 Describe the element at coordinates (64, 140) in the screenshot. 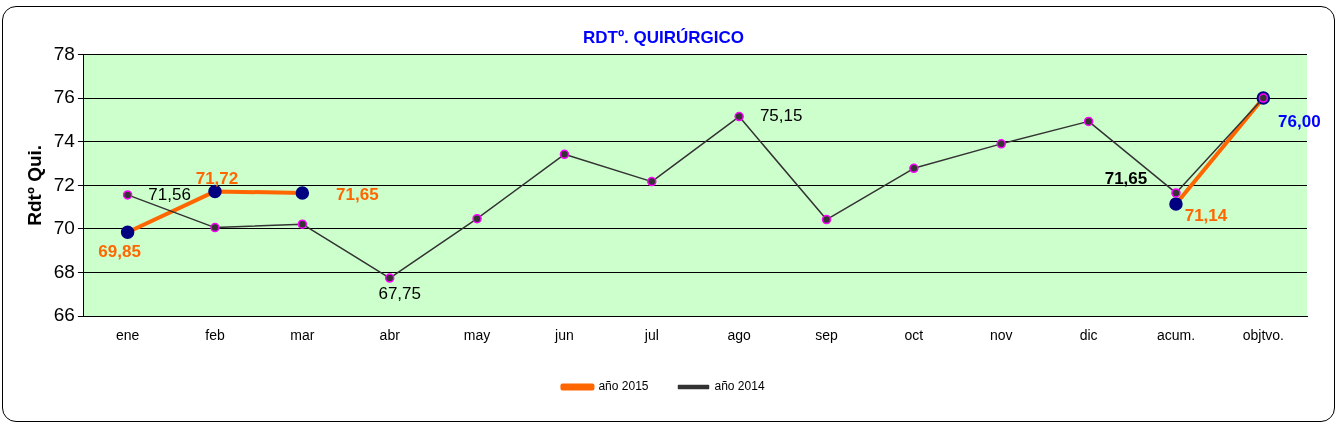

I see `y-tick-label: 74` at that location.